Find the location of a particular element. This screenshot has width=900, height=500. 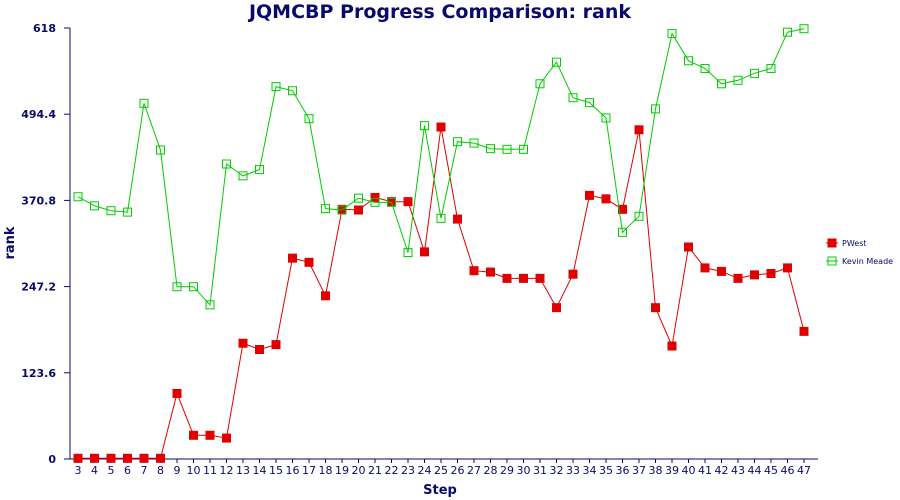

x-tick-label: 47 is located at coordinates (804, 470).